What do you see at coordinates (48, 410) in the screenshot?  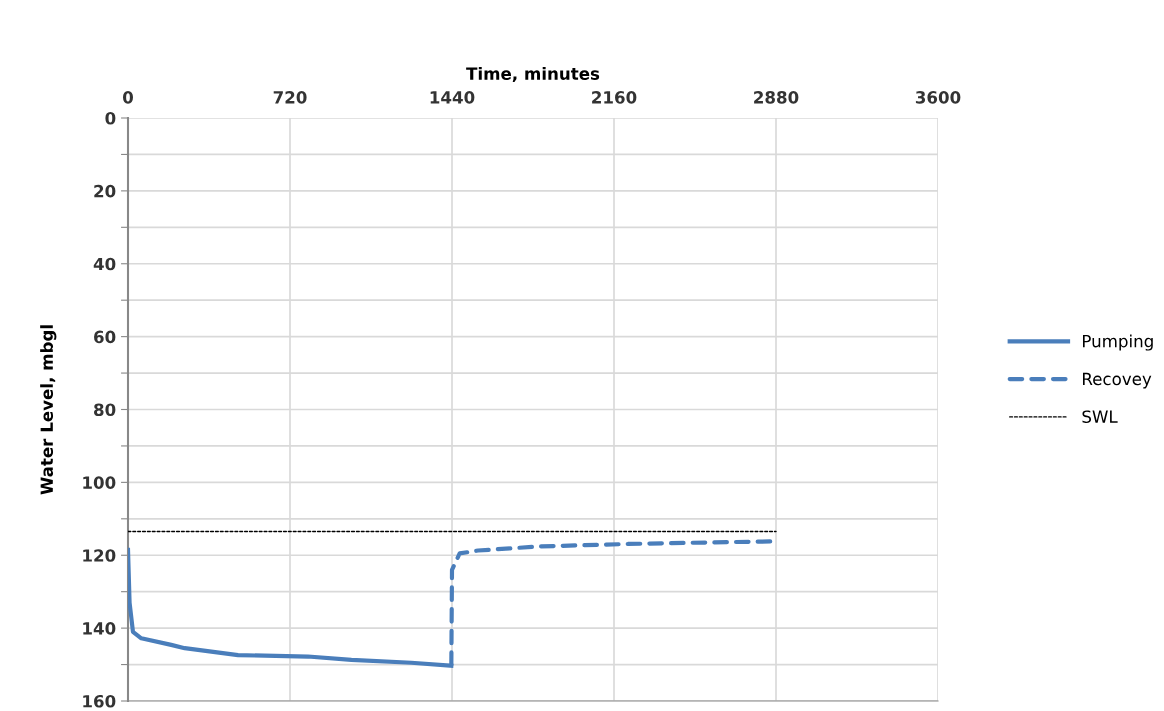 I see `y-axis-title: Water Level, mbgl` at bounding box center [48, 410].